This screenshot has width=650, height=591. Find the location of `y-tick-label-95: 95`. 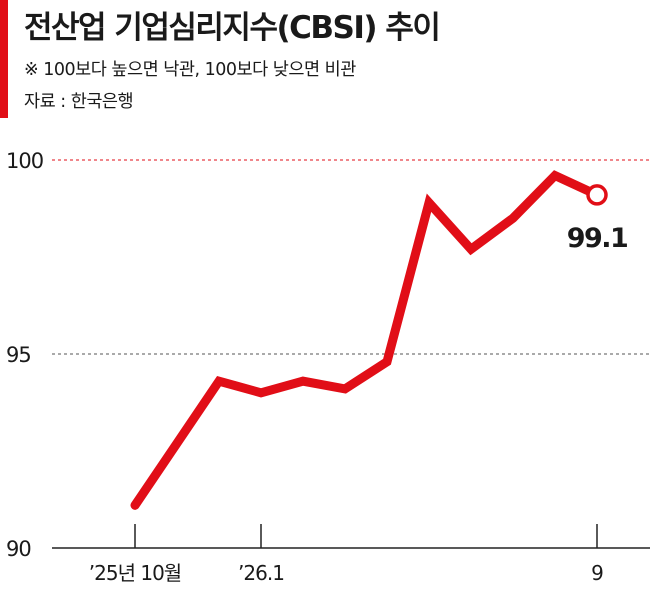

y-tick-label-95: 95 is located at coordinates (18, 355).